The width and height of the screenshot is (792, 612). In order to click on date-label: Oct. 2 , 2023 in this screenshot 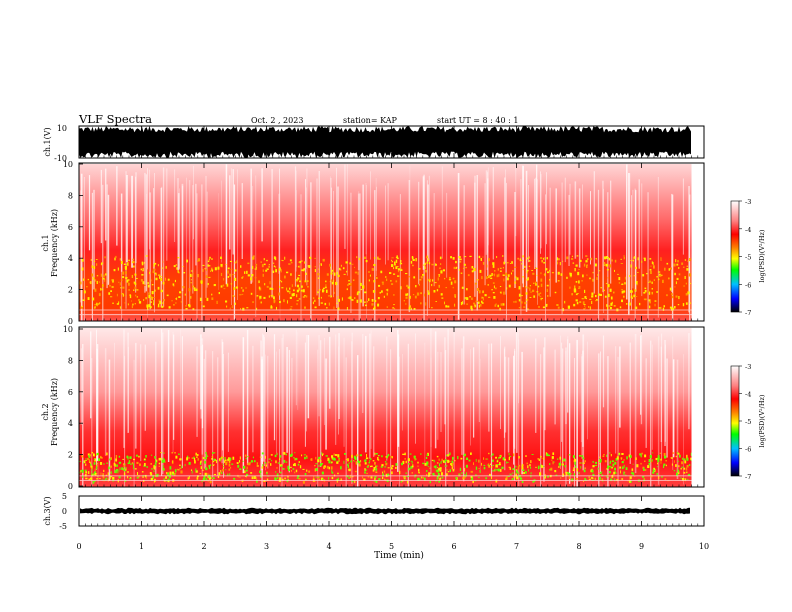, I will do `click(277, 120)`.